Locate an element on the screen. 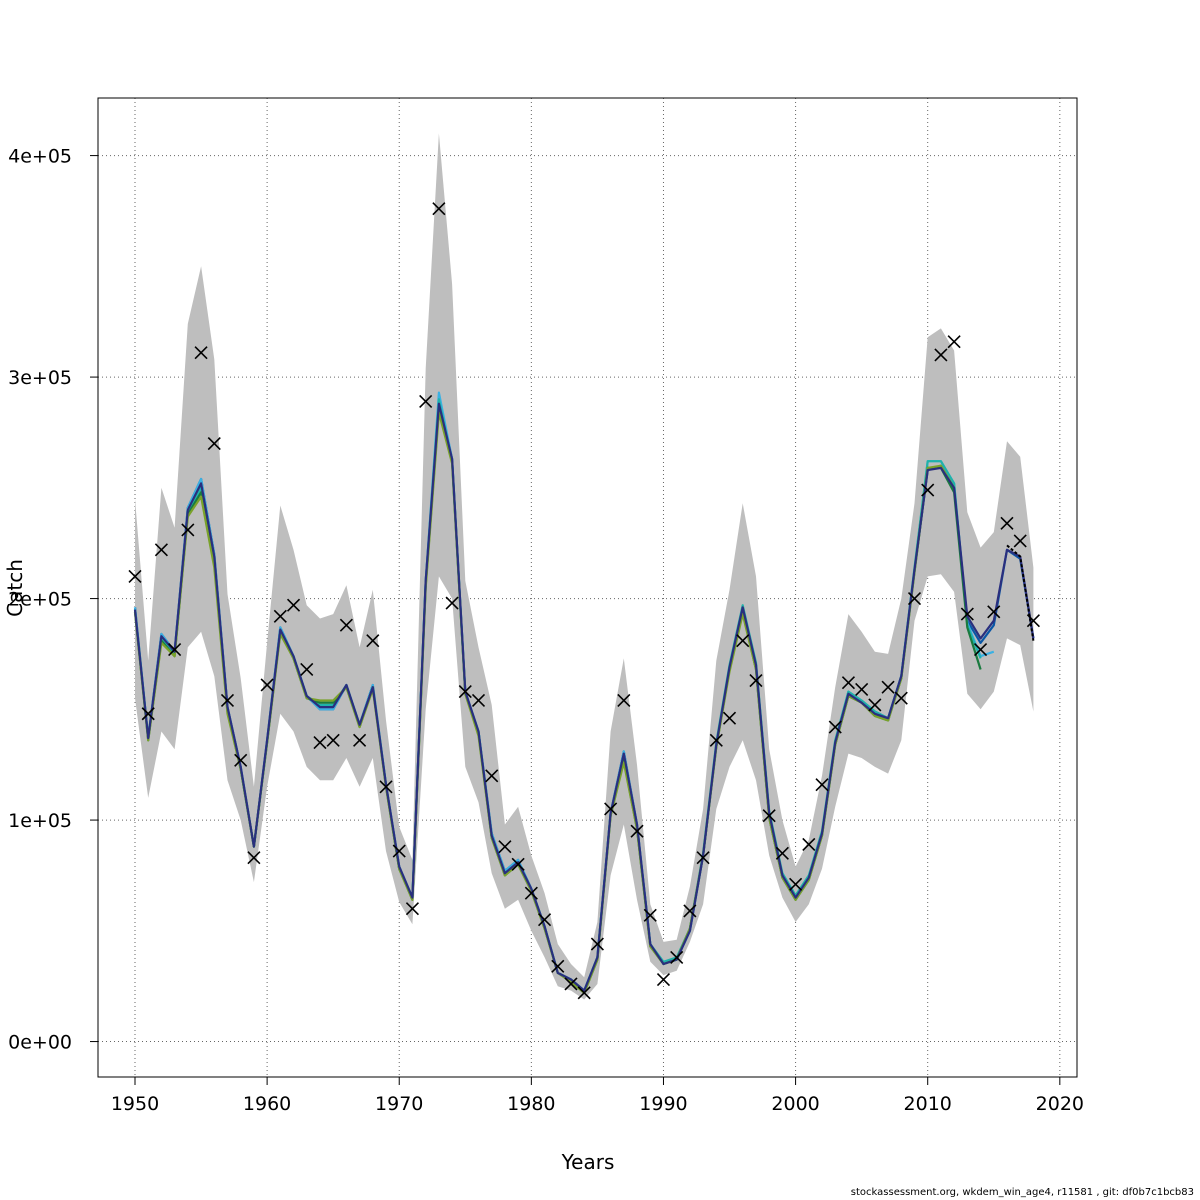 Image resolution: width=1200 pixels, height=1200 pixels. x-tick-label: 1960 is located at coordinates (267, 1104).